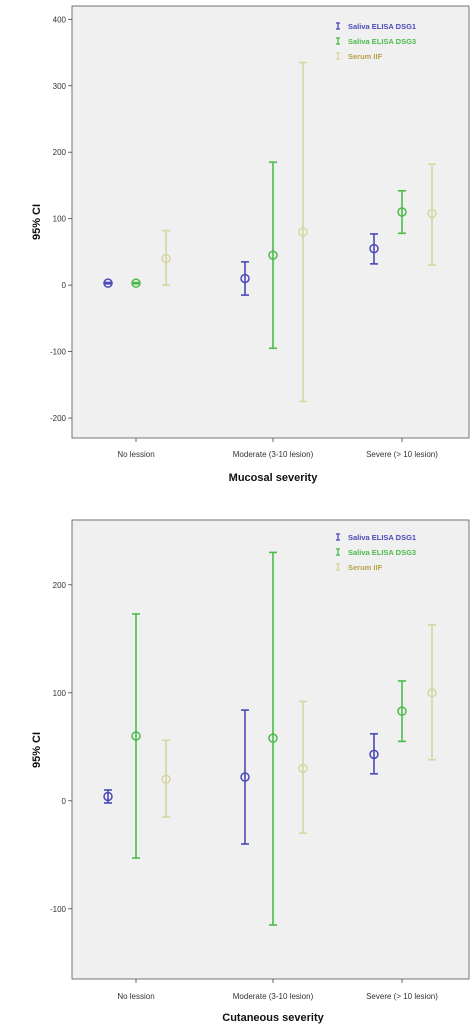 The height and width of the screenshot is (1026, 475). Describe the element at coordinates (273, 1018) in the screenshot. I see `x-axis-title: Cutaneous severity` at that location.